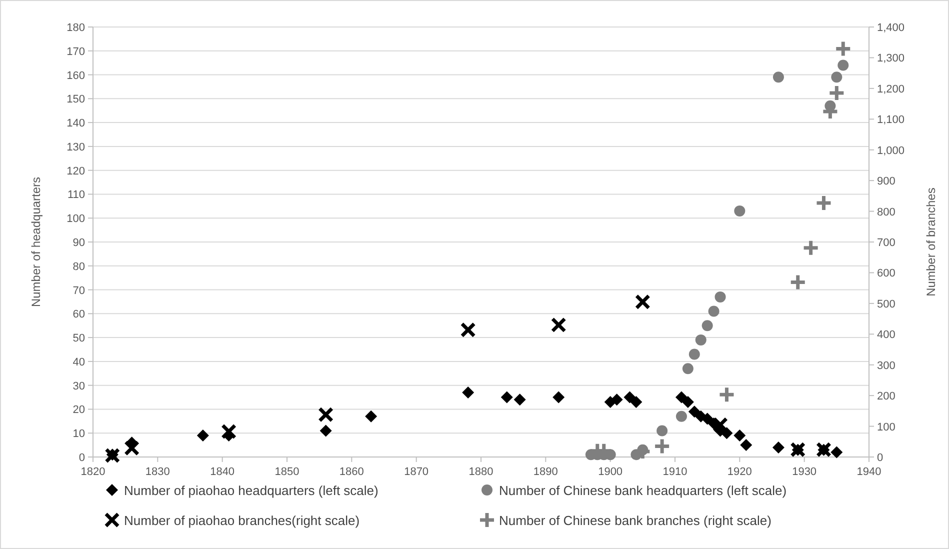  I want to click on y-tick-label: 150, so click(75, 100).